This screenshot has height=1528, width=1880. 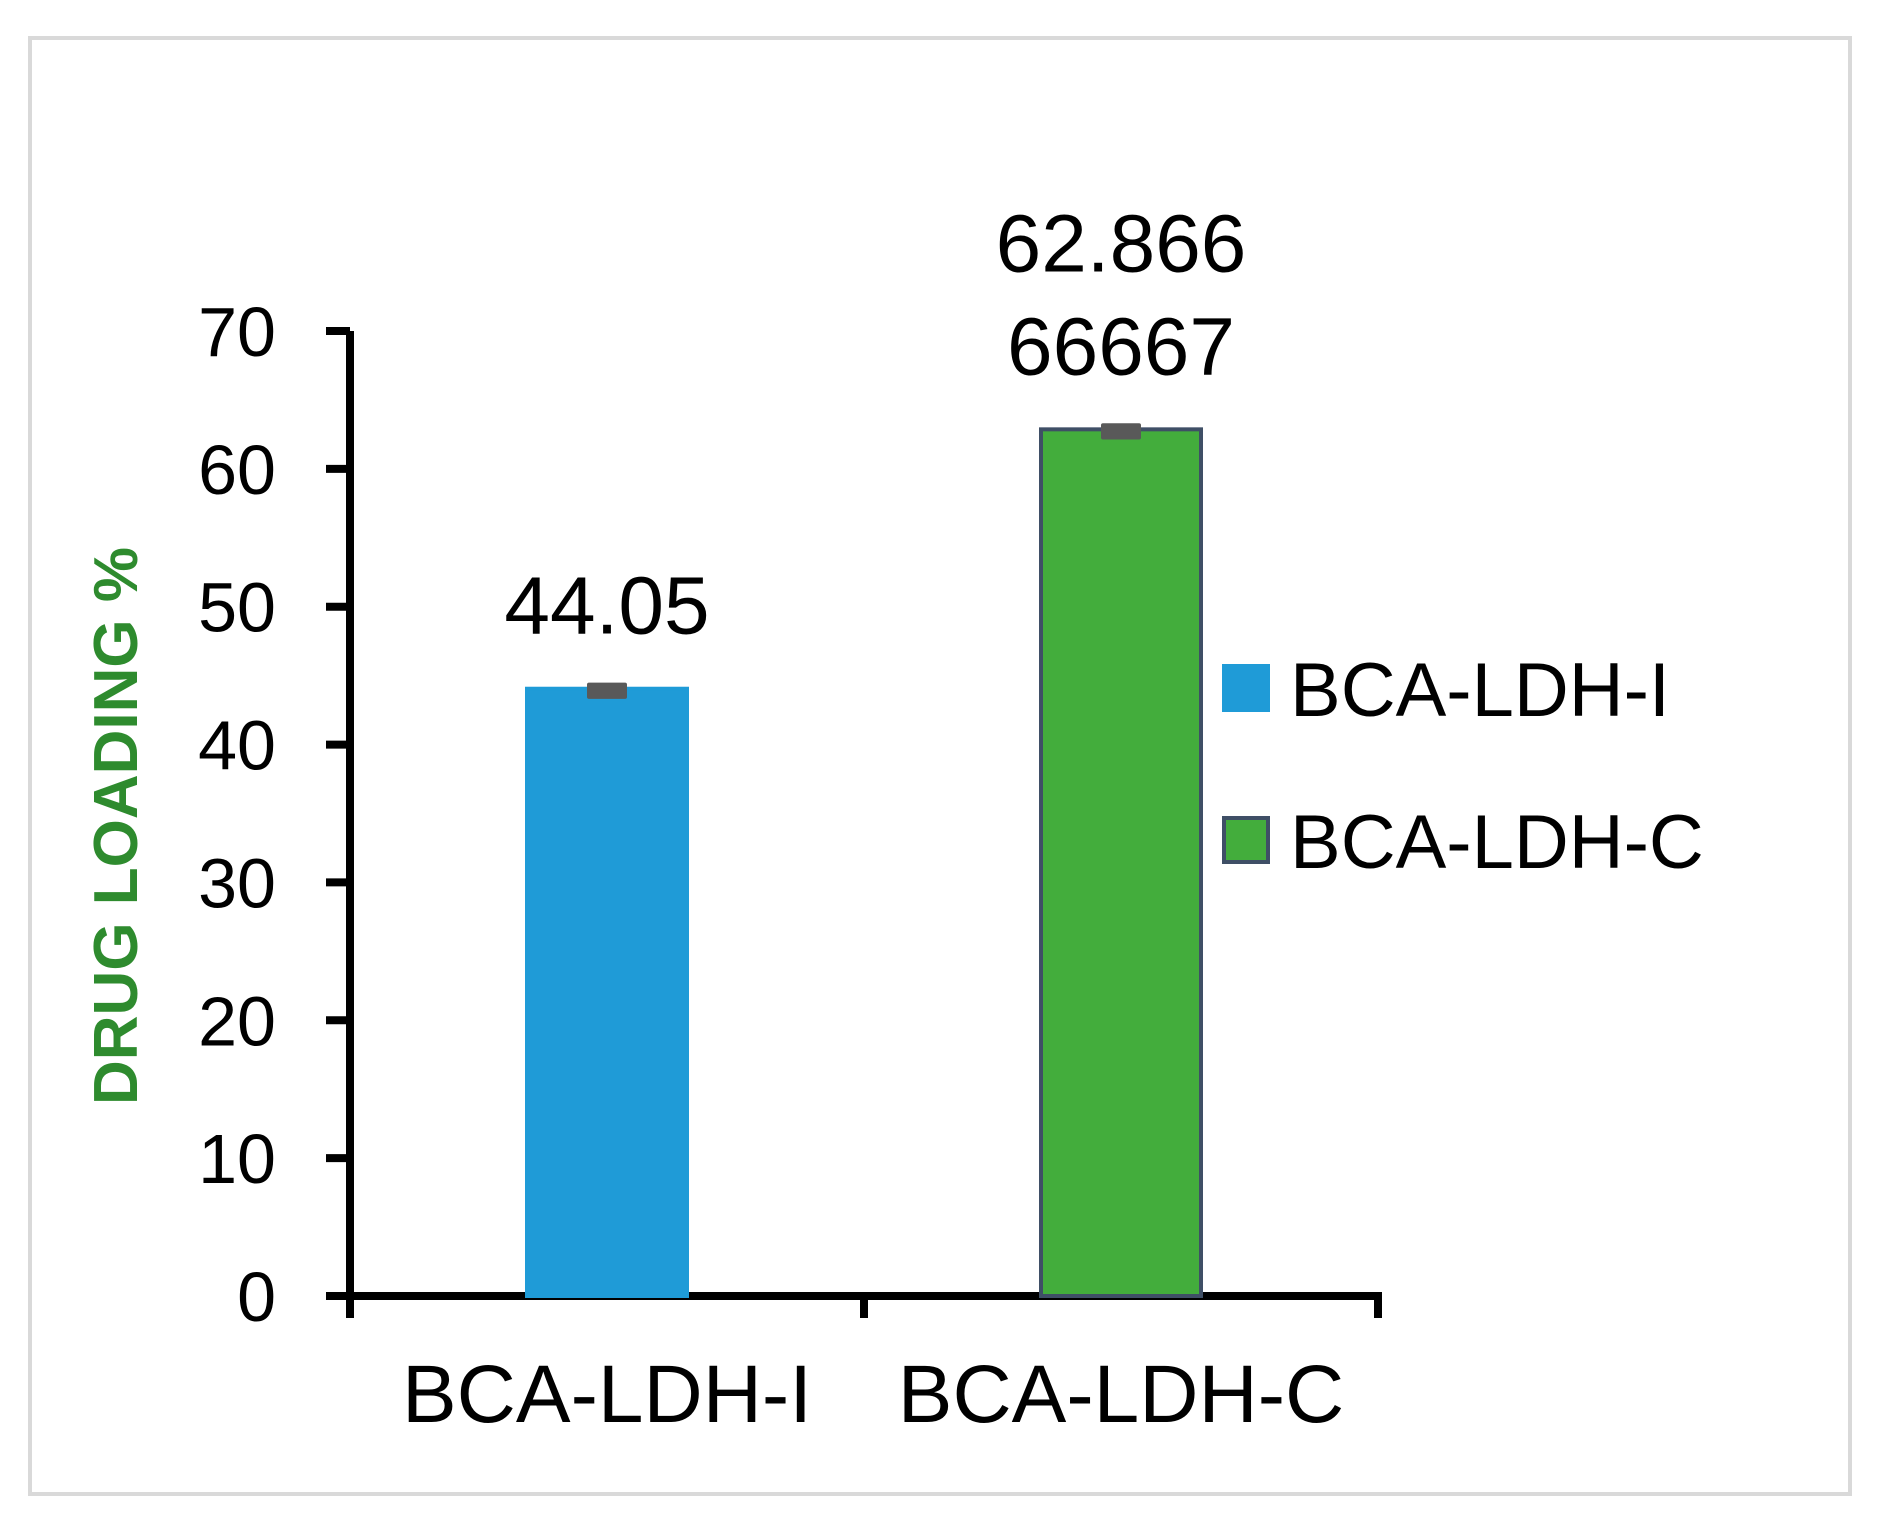 I want to click on data-label: 44.05, so click(x=606, y=606).